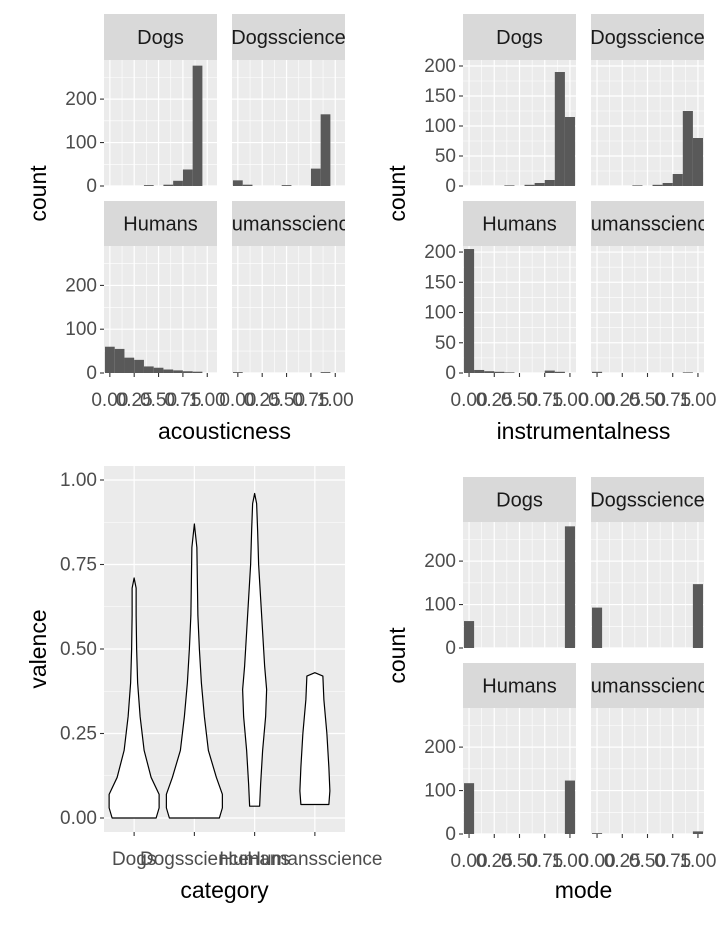 This screenshot has height=926, width=720. Describe the element at coordinates (38, 648) in the screenshot. I see `y-axis-title: valence` at that location.